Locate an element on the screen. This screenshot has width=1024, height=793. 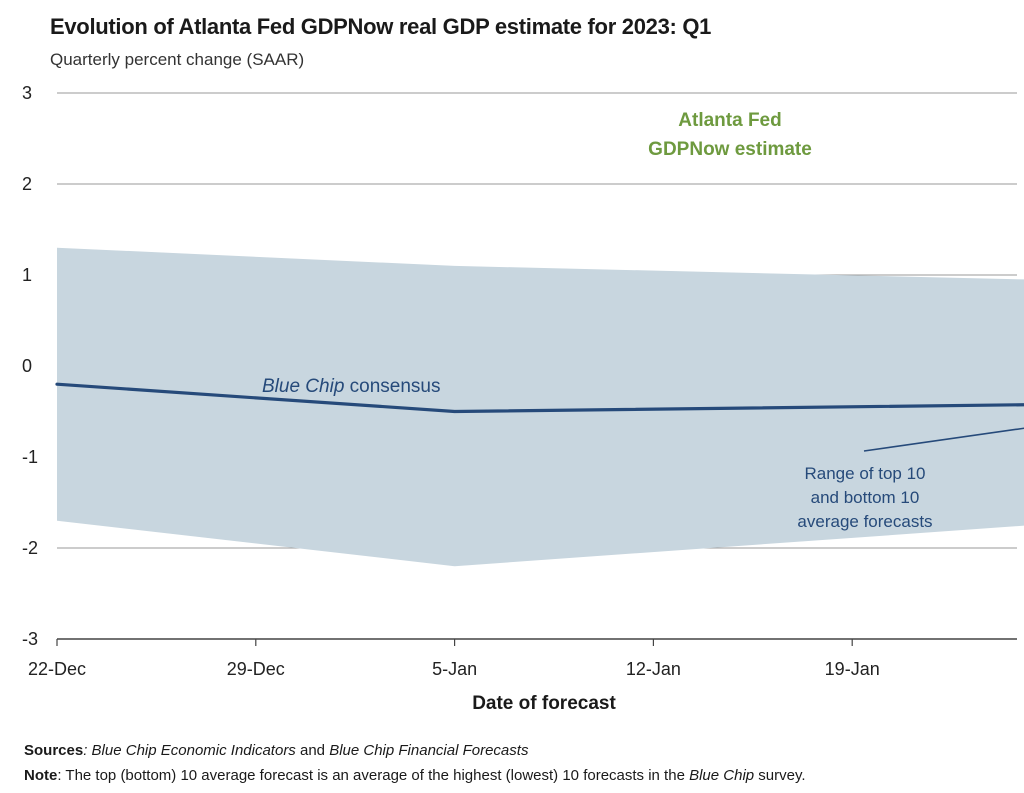
source-2: Blue Chip Financial Forecasts is located at coordinates (429, 750).